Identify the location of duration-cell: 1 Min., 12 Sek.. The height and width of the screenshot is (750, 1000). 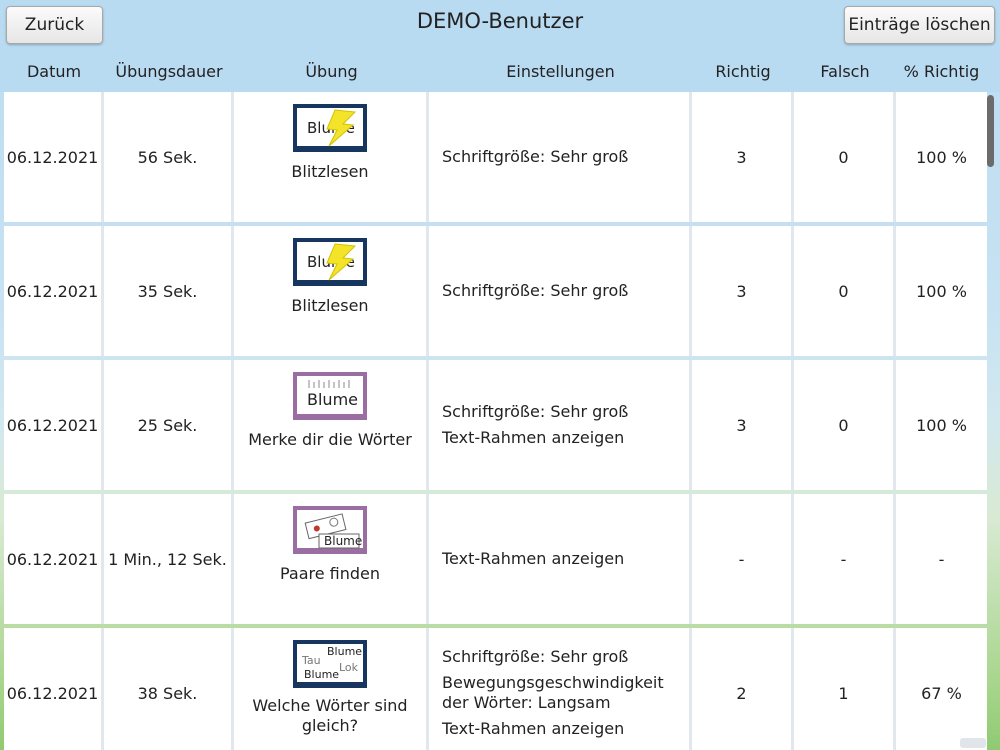
(169, 559).